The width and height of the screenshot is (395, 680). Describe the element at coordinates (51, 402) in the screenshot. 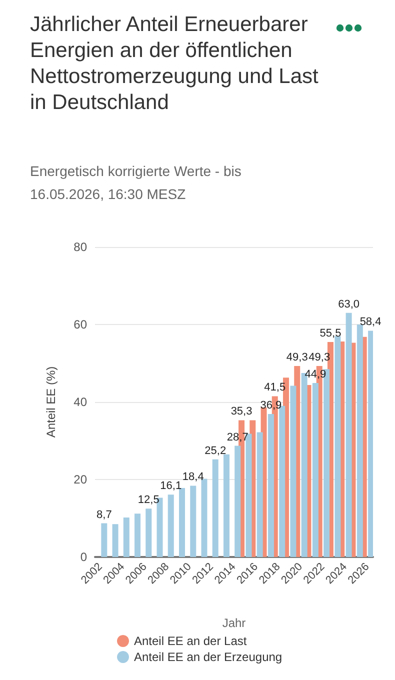

I see `y-axis-title: Anteil EE (%)` at that location.